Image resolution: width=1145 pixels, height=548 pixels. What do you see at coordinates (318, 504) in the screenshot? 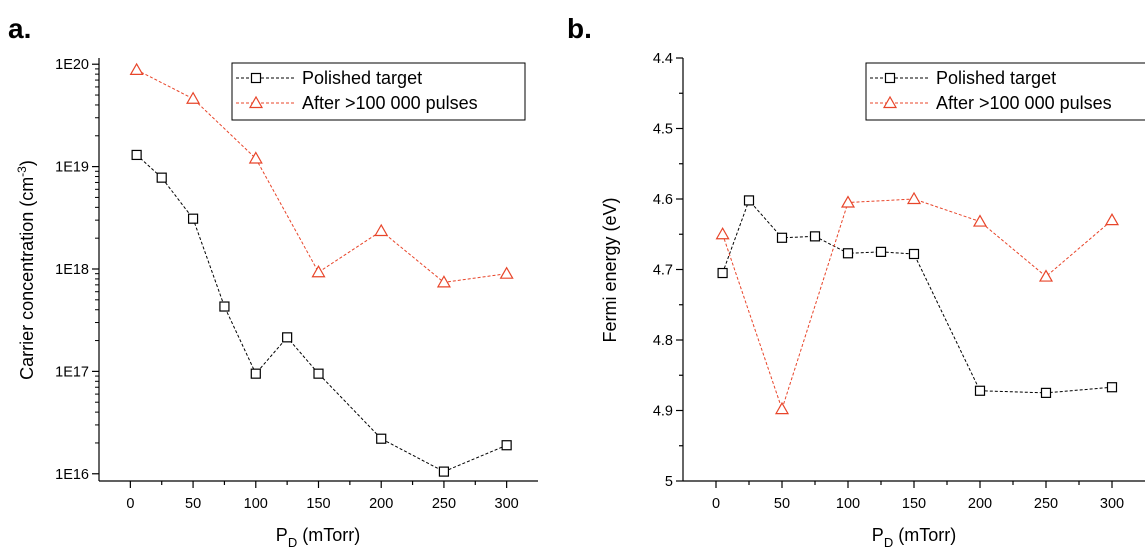
I see `panel-a-x-tick-label: 150` at bounding box center [318, 504].